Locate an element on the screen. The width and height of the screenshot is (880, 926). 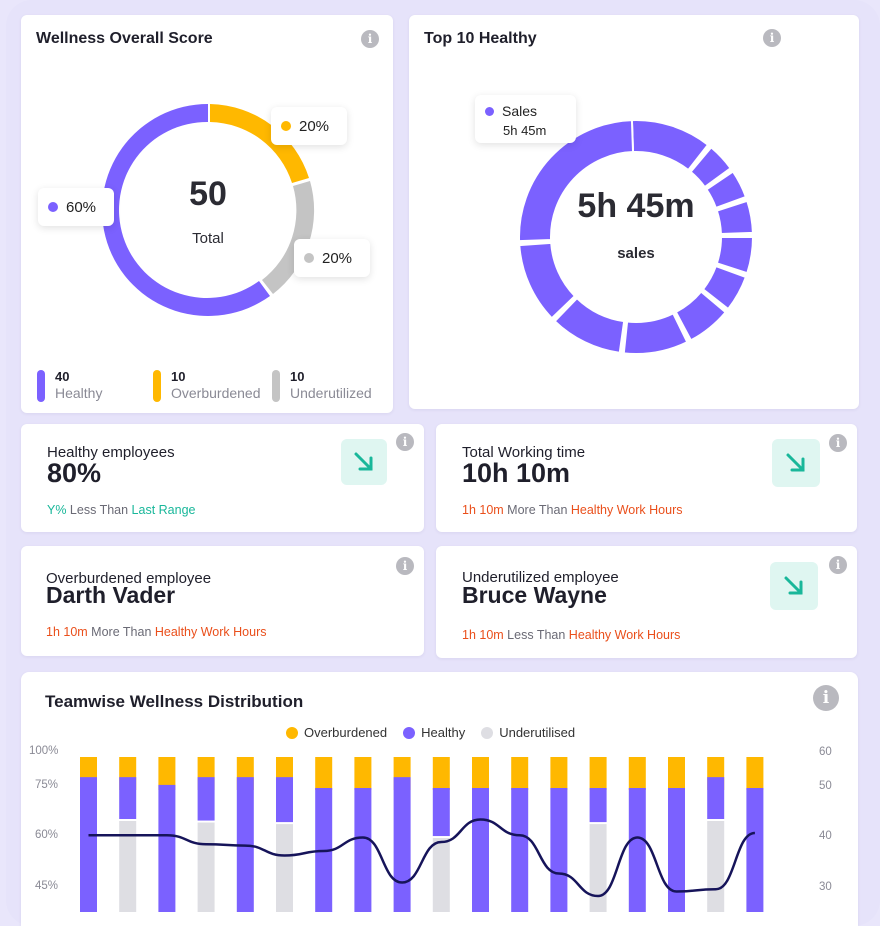
stat-note: 1h 10m Less Than Healthy Work Hours is located at coordinates (571, 635).